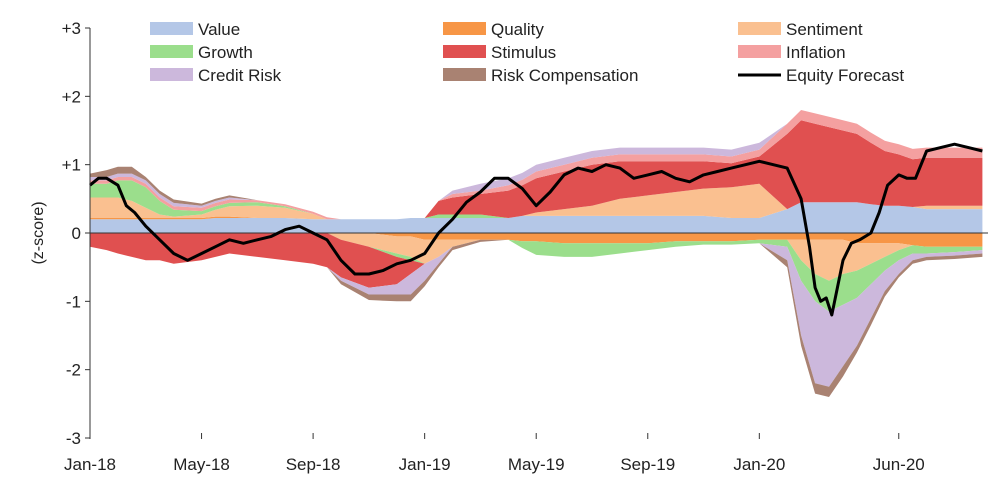 The height and width of the screenshot is (491, 991). What do you see at coordinates (816, 52) in the screenshot?
I see `legend-label: Inflation` at bounding box center [816, 52].